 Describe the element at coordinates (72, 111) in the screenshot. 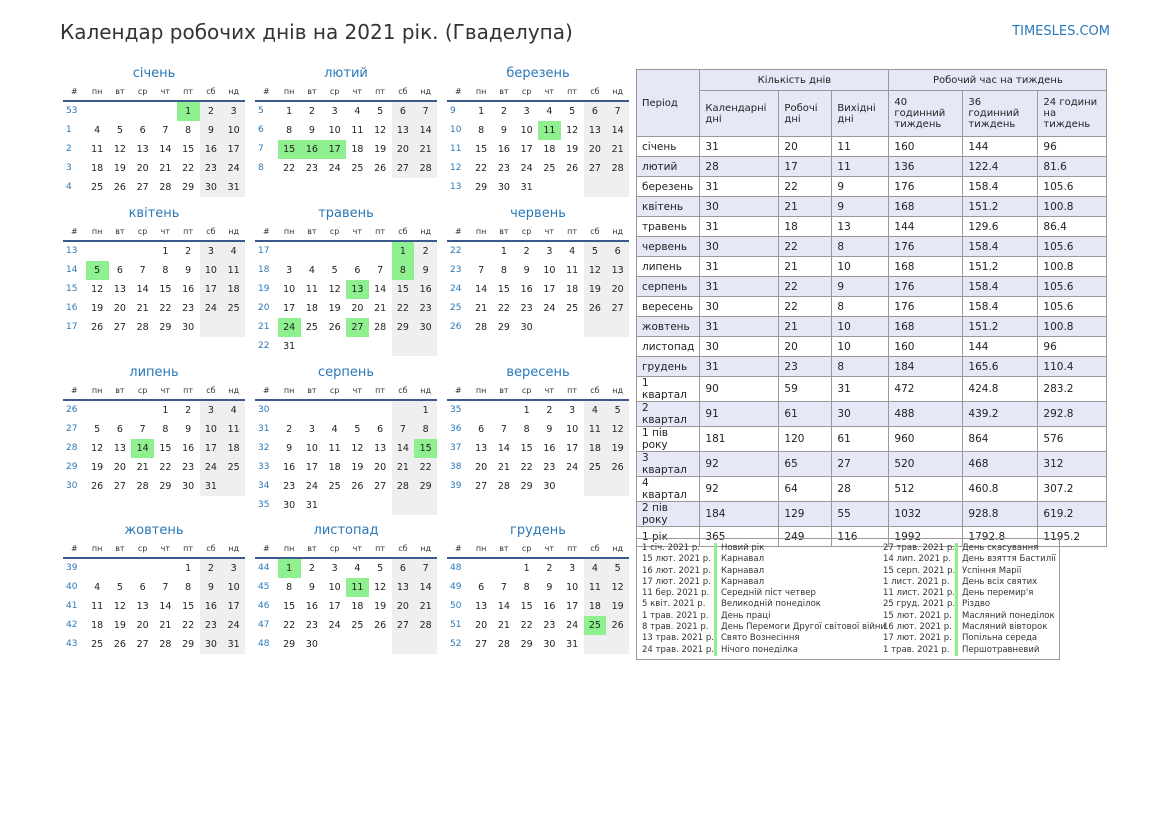

I see `week-number: 53` at that location.